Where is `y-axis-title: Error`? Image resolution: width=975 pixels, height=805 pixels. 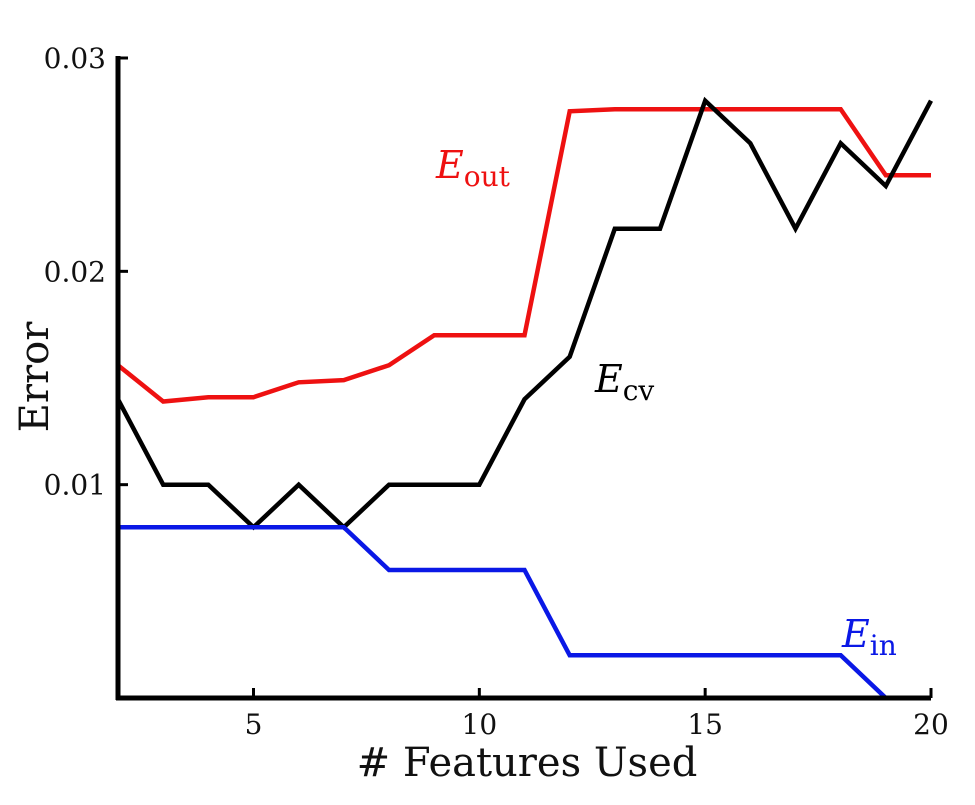 y-axis-title: Error is located at coordinates (35, 377).